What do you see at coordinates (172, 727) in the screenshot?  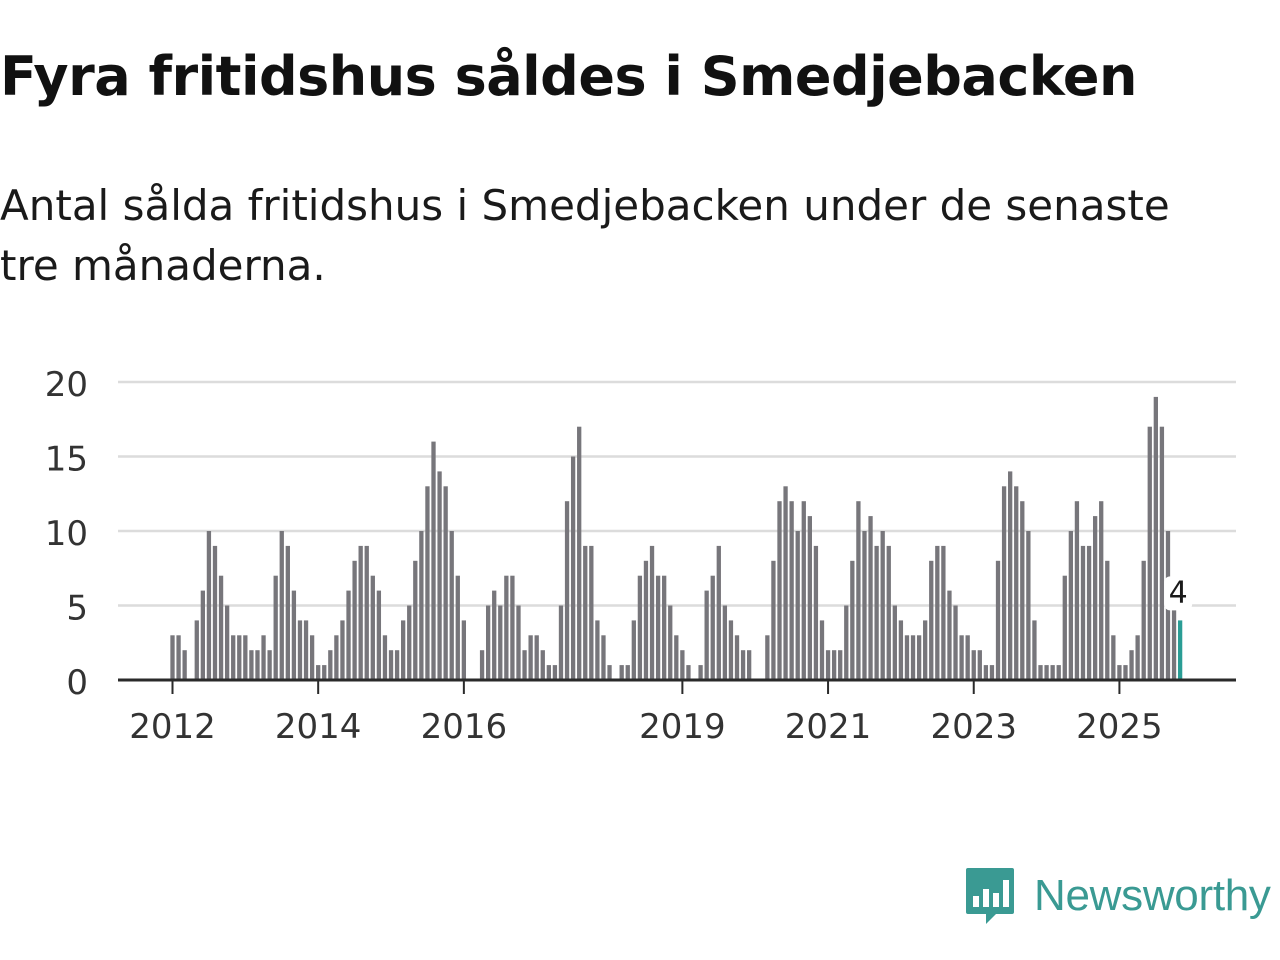 I see `x-tick-label: 2012` at bounding box center [172, 727].